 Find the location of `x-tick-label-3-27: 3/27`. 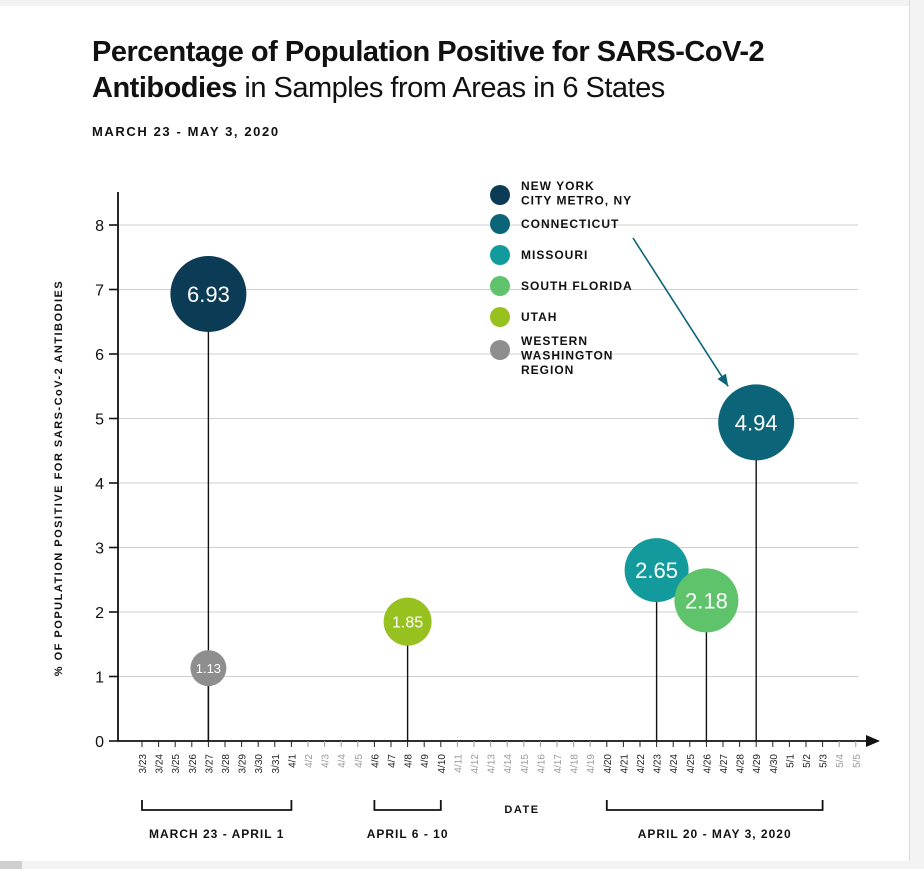

x-tick-label-3-27: 3/27 is located at coordinates (209, 764).